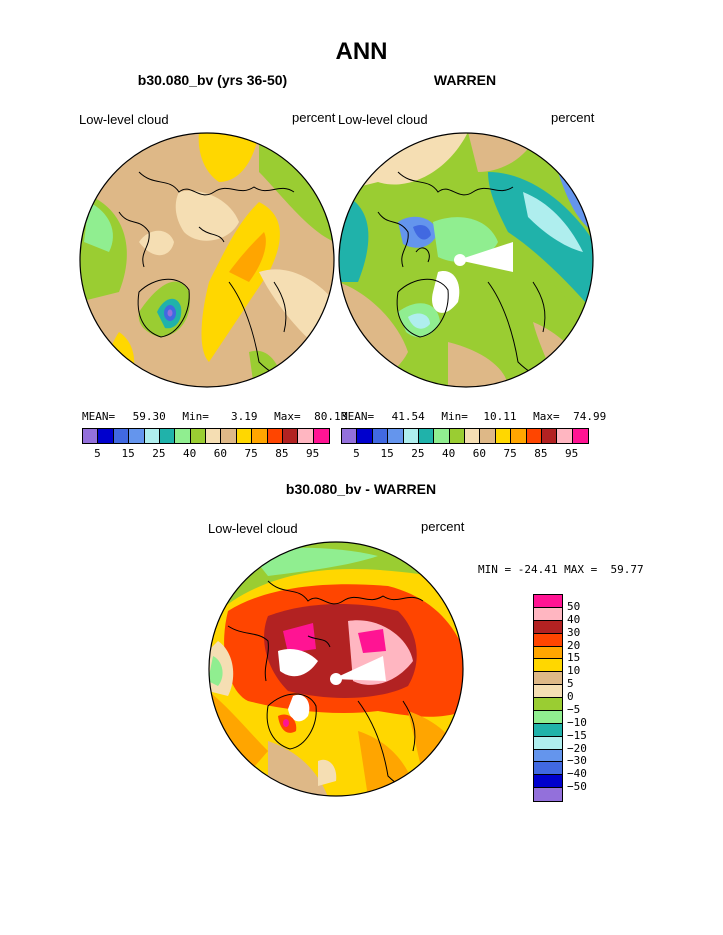 The image size is (723, 935). Describe the element at coordinates (195, 416) in the screenshot. I see `left-min-label: Min=` at that location.